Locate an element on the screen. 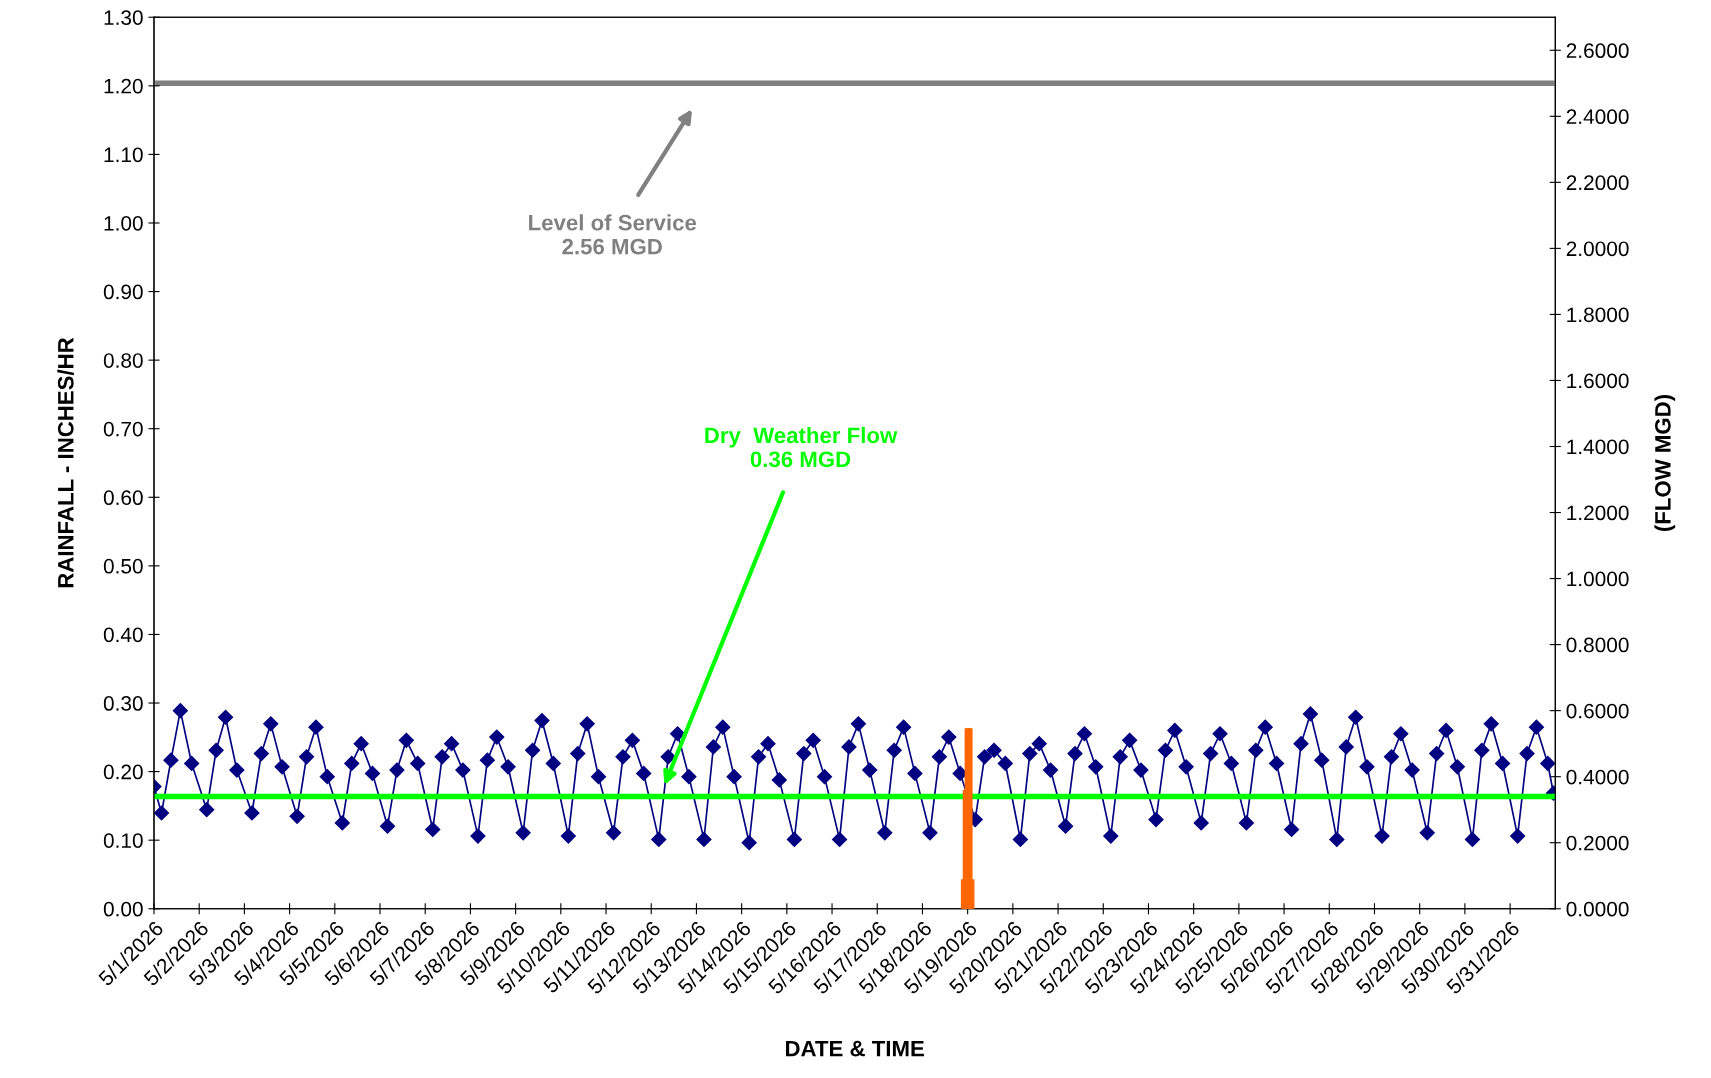 The width and height of the screenshot is (1711, 1078). annotation: Level of Service 2.56 MGD is located at coordinates (613, 234).